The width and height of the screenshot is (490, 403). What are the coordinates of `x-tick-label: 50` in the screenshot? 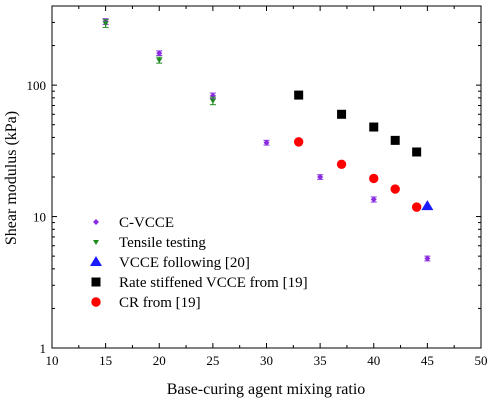 It's located at (481, 360).